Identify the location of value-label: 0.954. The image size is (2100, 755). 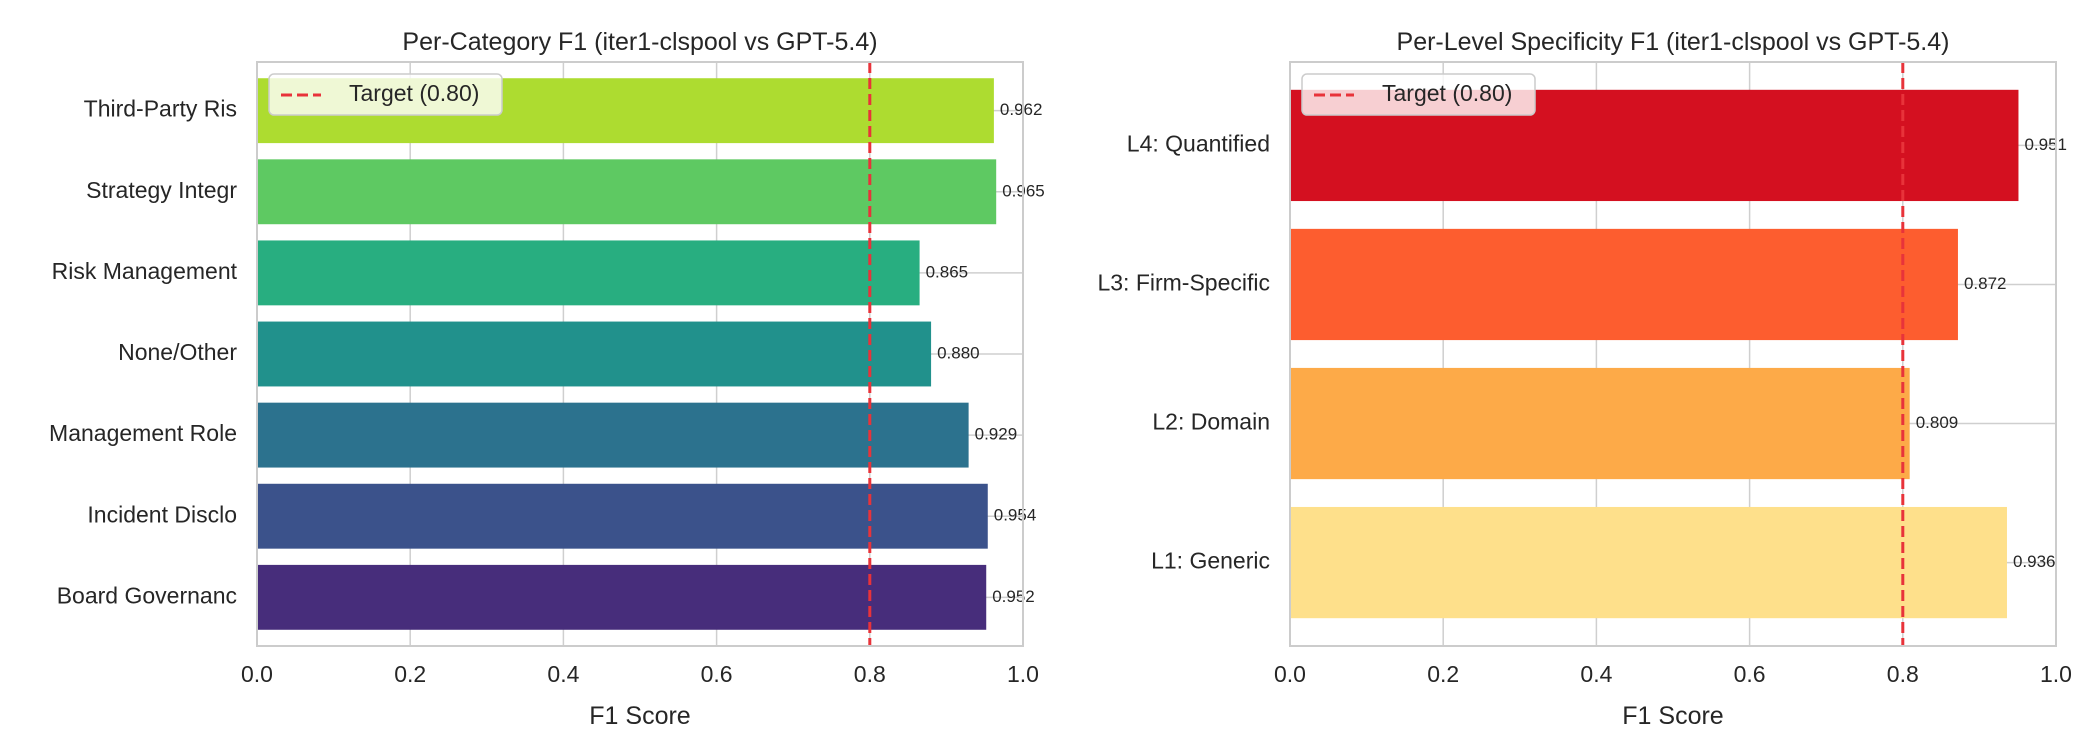
(1015, 515).